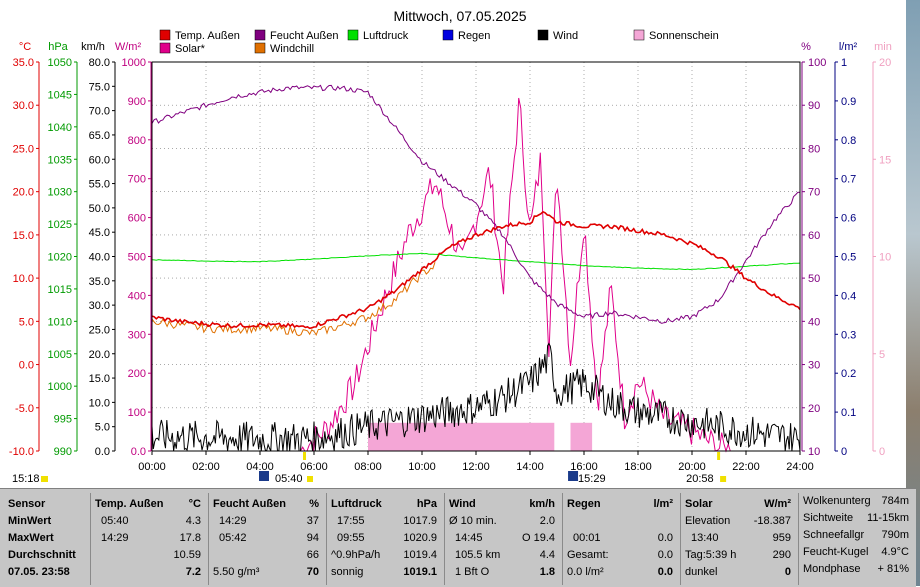  What do you see at coordinates (882, 452) in the screenshot?
I see `tick-label-sun: 0` at bounding box center [882, 452].